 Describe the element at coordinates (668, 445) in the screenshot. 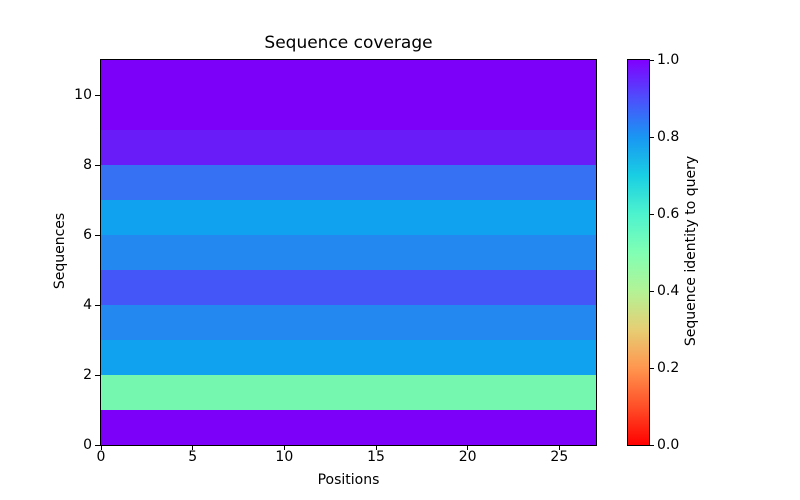

I see `colorbar-tick-label-0.0: 0.0` at that location.